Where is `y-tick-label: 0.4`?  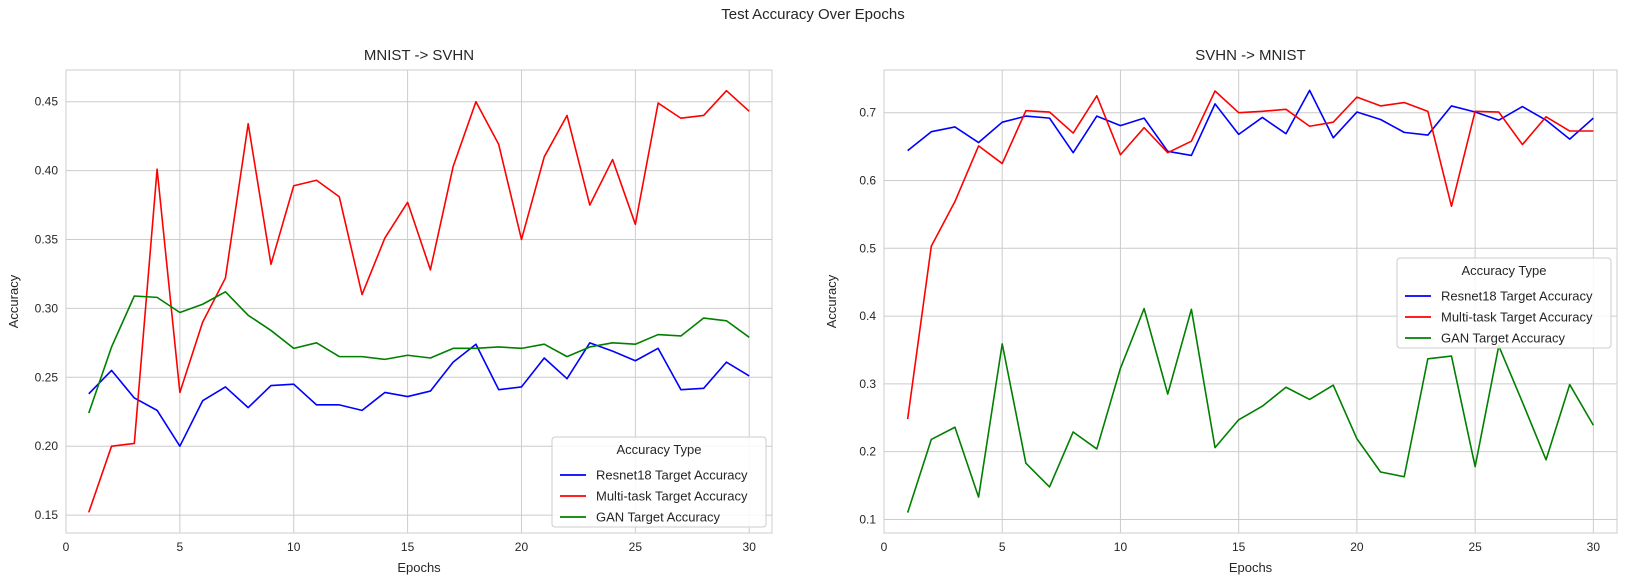
y-tick-label: 0.4 is located at coordinates (867, 316).